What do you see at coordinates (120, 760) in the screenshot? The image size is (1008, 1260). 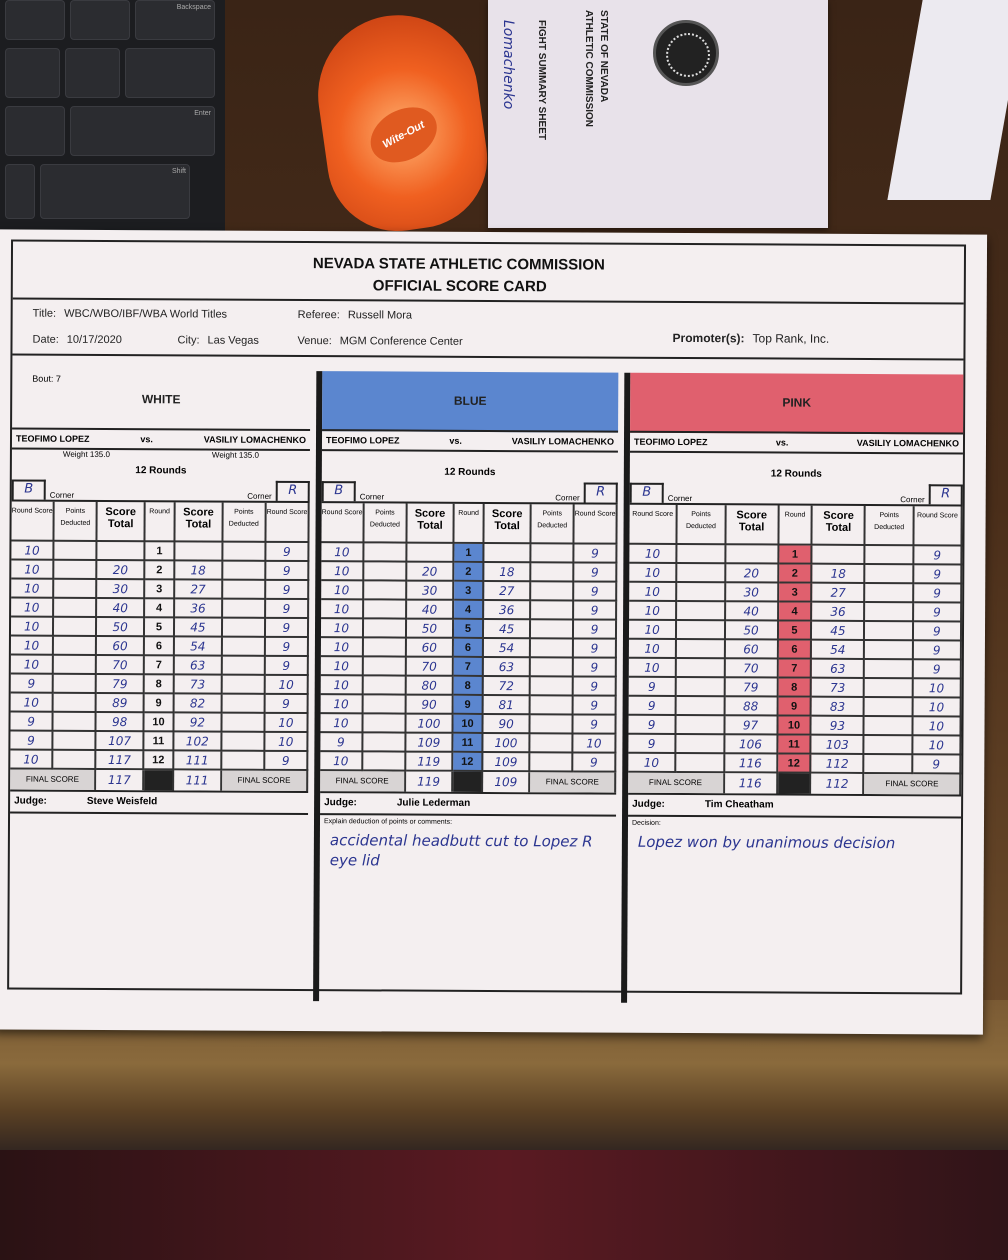 I see `left-score-total: 117` at bounding box center [120, 760].